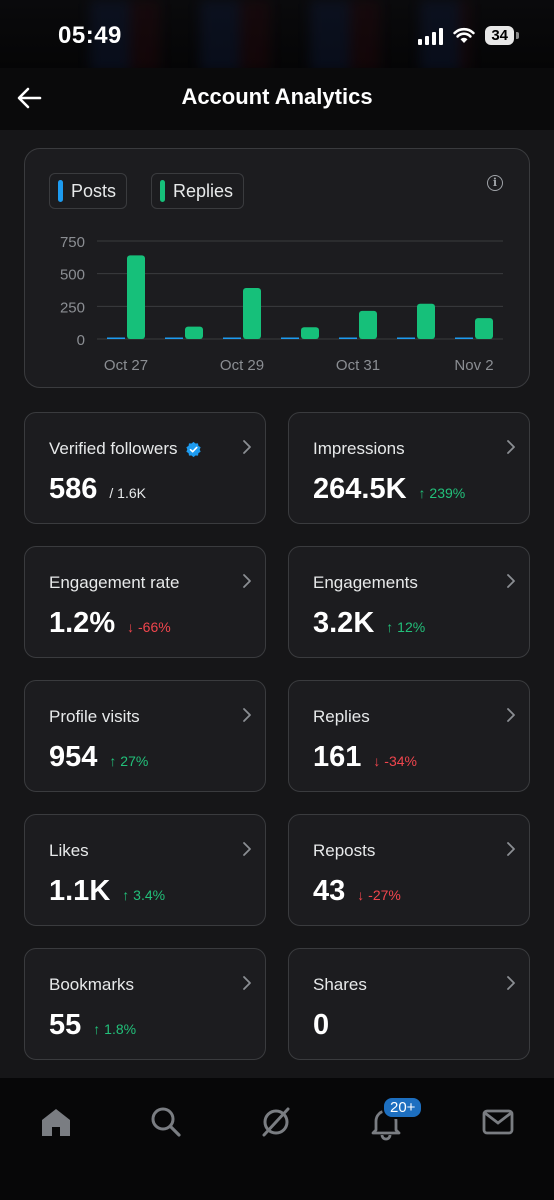 The height and width of the screenshot is (1200, 554). What do you see at coordinates (82, 623) in the screenshot?
I see `stat-value: 1.2%` at bounding box center [82, 623].